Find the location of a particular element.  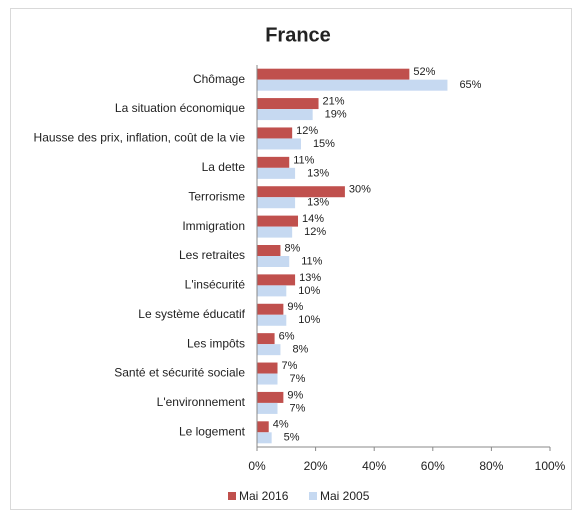

category-label: Les impôts is located at coordinates (216, 343).